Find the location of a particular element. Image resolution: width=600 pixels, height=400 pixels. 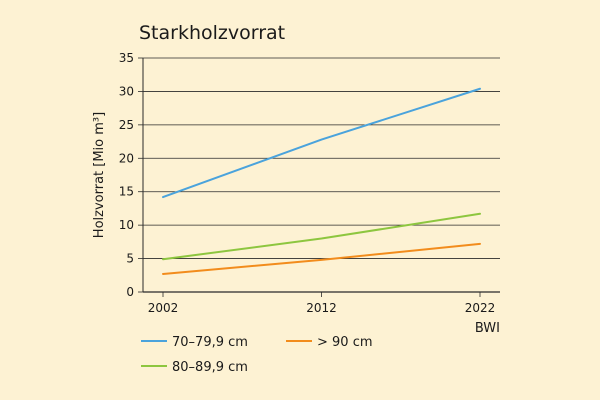

legend-label: 80–89,9 cm is located at coordinates (210, 367).